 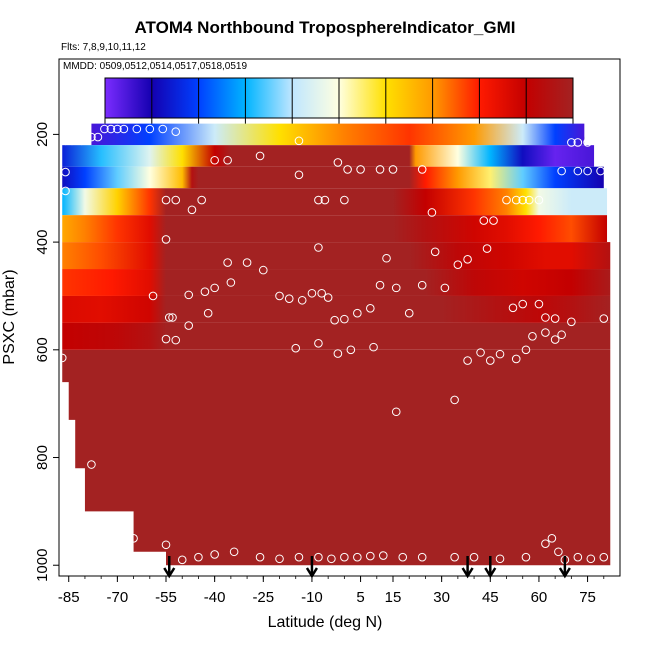 What do you see at coordinates (42, 134) in the screenshot?
I see `y-tick-label: 200` at bounding box center [42, 134].